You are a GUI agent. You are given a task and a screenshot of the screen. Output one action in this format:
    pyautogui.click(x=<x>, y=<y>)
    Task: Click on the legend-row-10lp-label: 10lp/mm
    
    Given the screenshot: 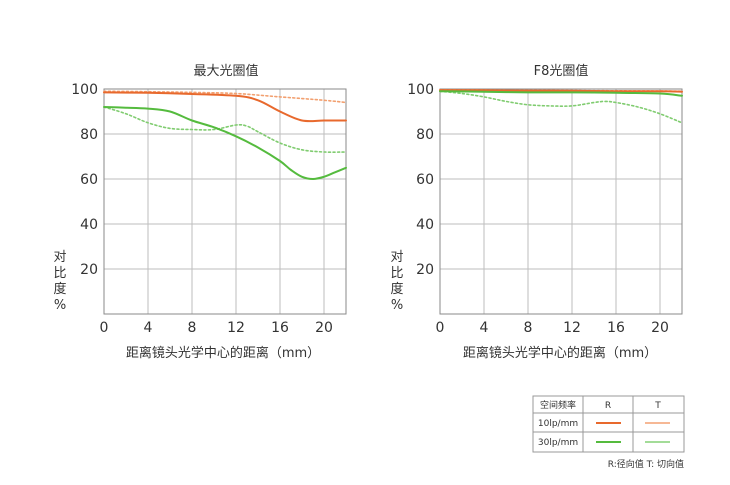 What is the action you would take?
    pyautogui.click(x=558, y=424)
    